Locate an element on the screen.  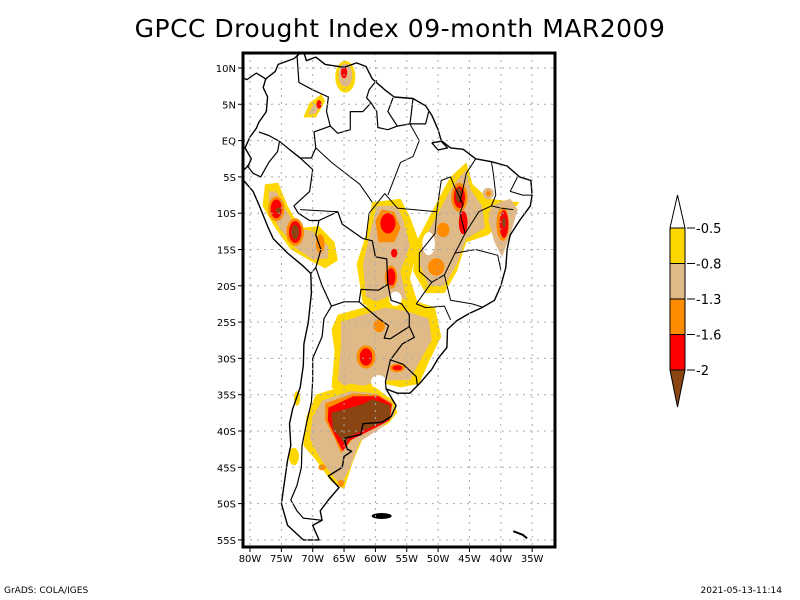
drought-area-bolivia is located at coordinates (320, 244).